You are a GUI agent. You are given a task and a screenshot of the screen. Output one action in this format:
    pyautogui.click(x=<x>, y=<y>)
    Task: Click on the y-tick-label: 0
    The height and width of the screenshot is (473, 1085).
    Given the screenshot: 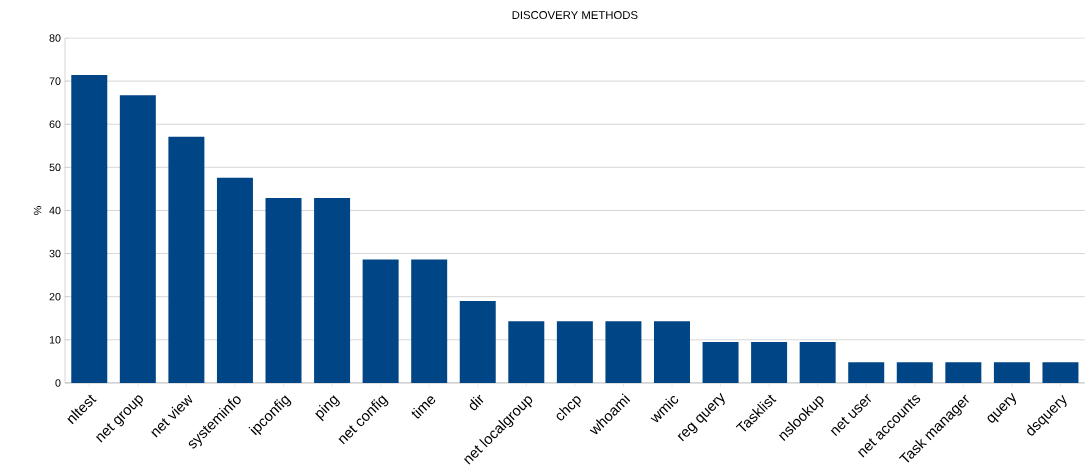 What is the action you would take?
    pyautogui.click(x=58, y=383)
    